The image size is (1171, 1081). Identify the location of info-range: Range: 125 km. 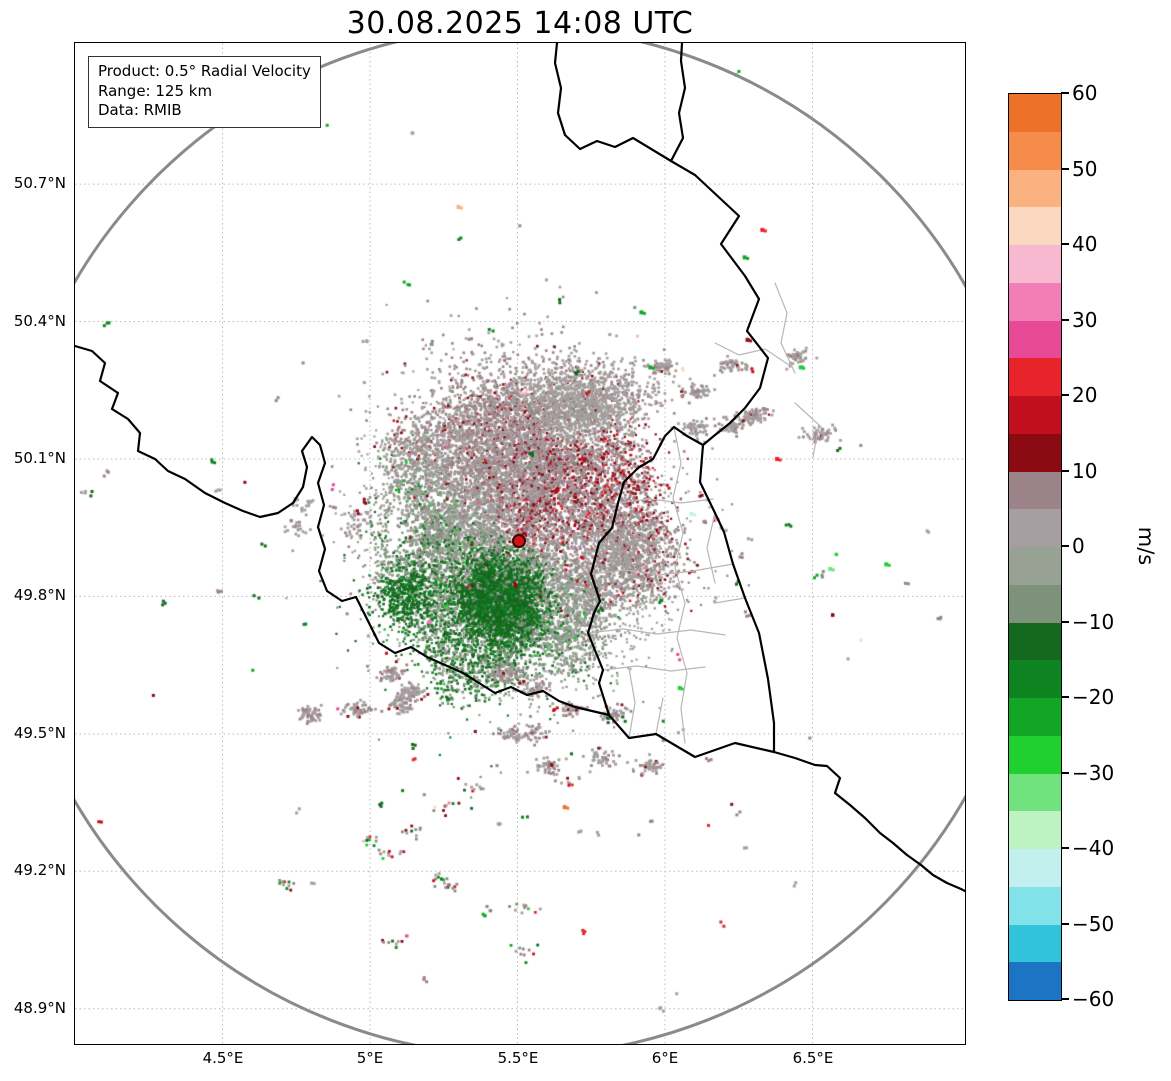
(155, 90).